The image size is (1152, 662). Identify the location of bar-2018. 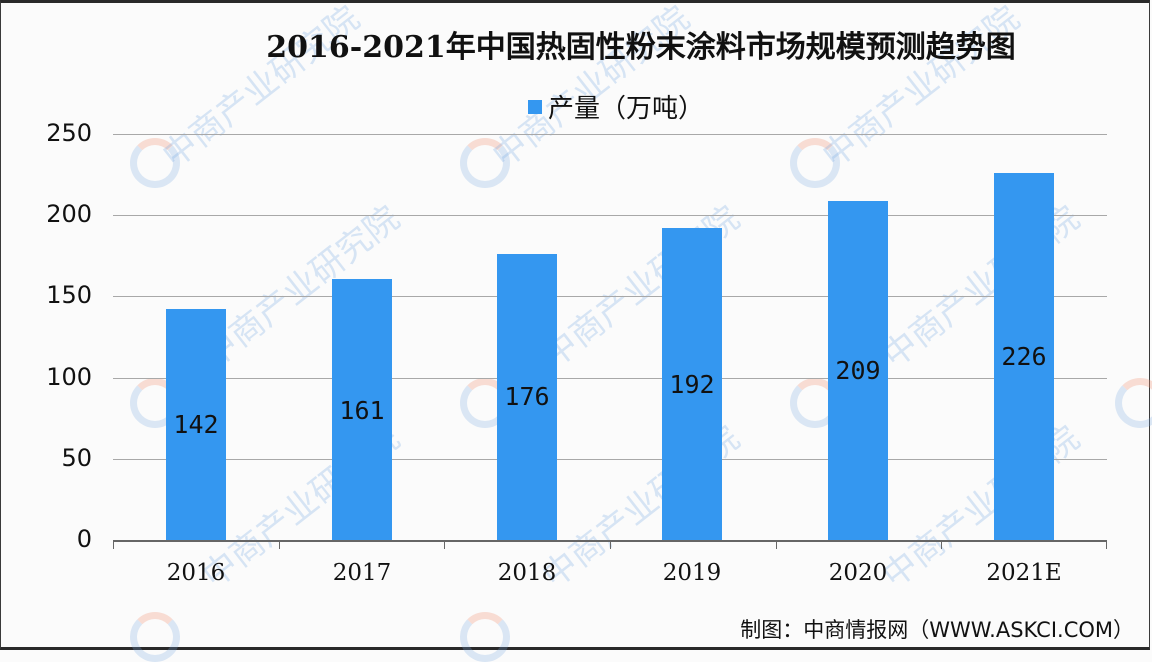
(527, 397).